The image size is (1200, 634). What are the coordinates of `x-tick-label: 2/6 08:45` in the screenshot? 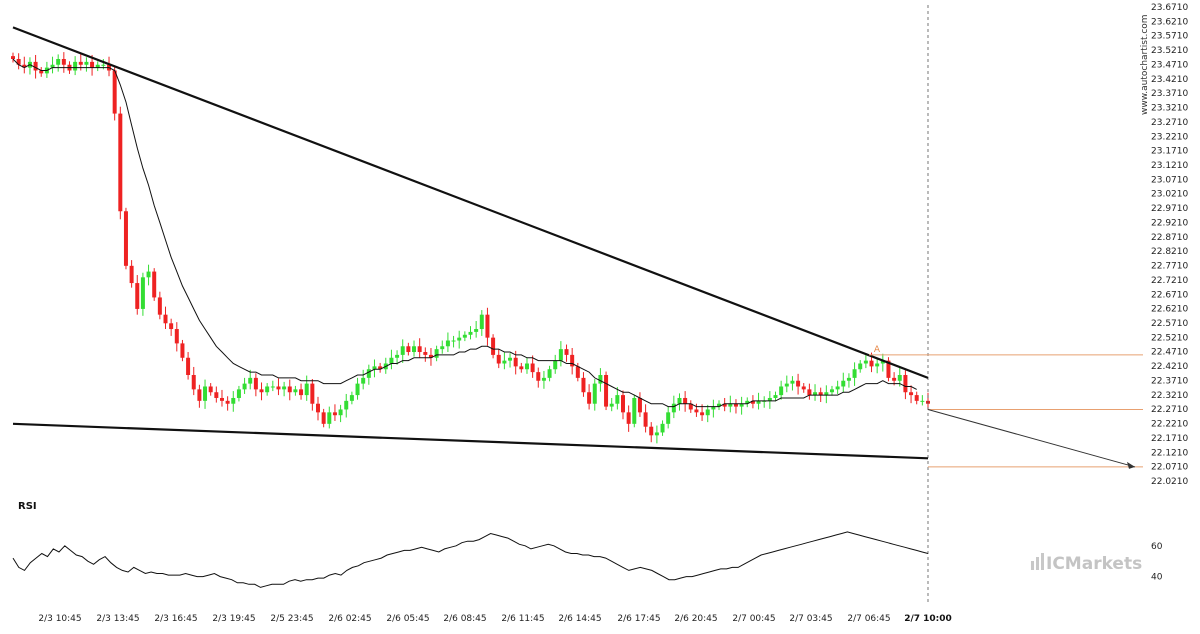 It's located at (464, 619).